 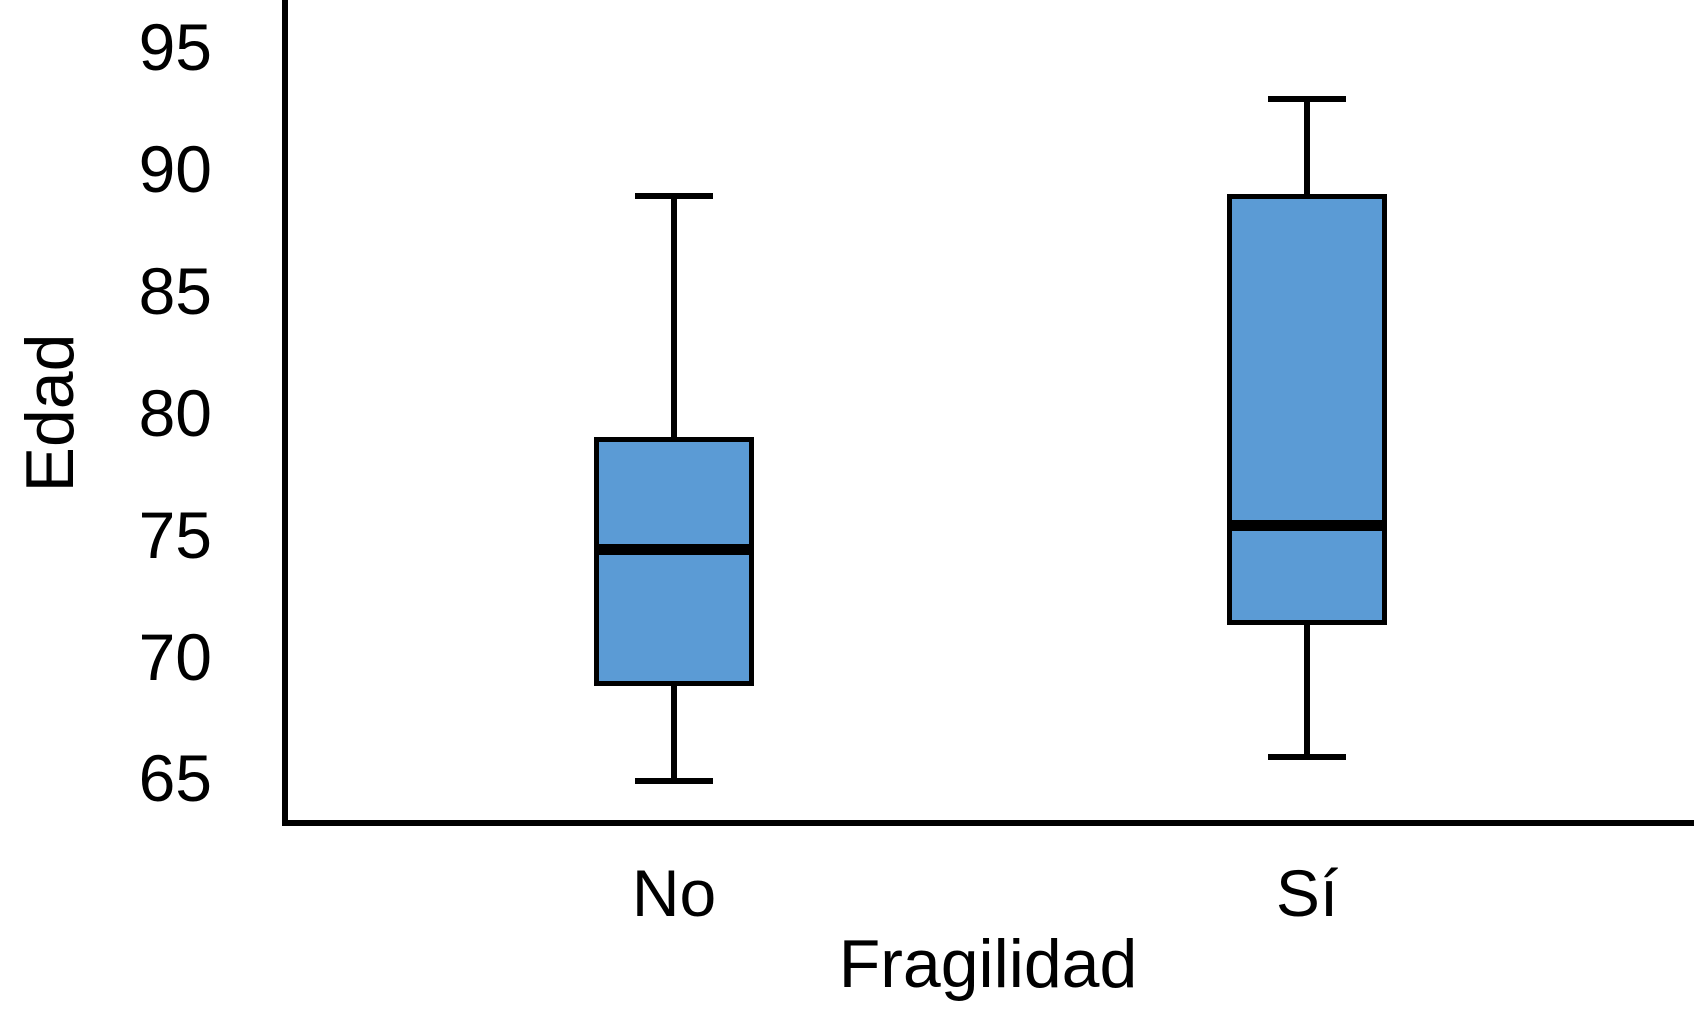 I want to click on median-line-Sí, so click(x=1307, y=525).